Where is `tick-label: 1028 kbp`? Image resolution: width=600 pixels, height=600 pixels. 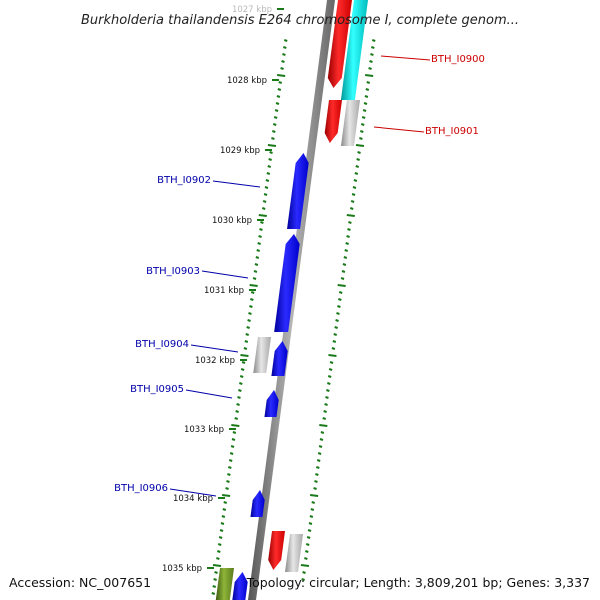
tick-label: 1028 kbp is located at coordinates (247, 81).